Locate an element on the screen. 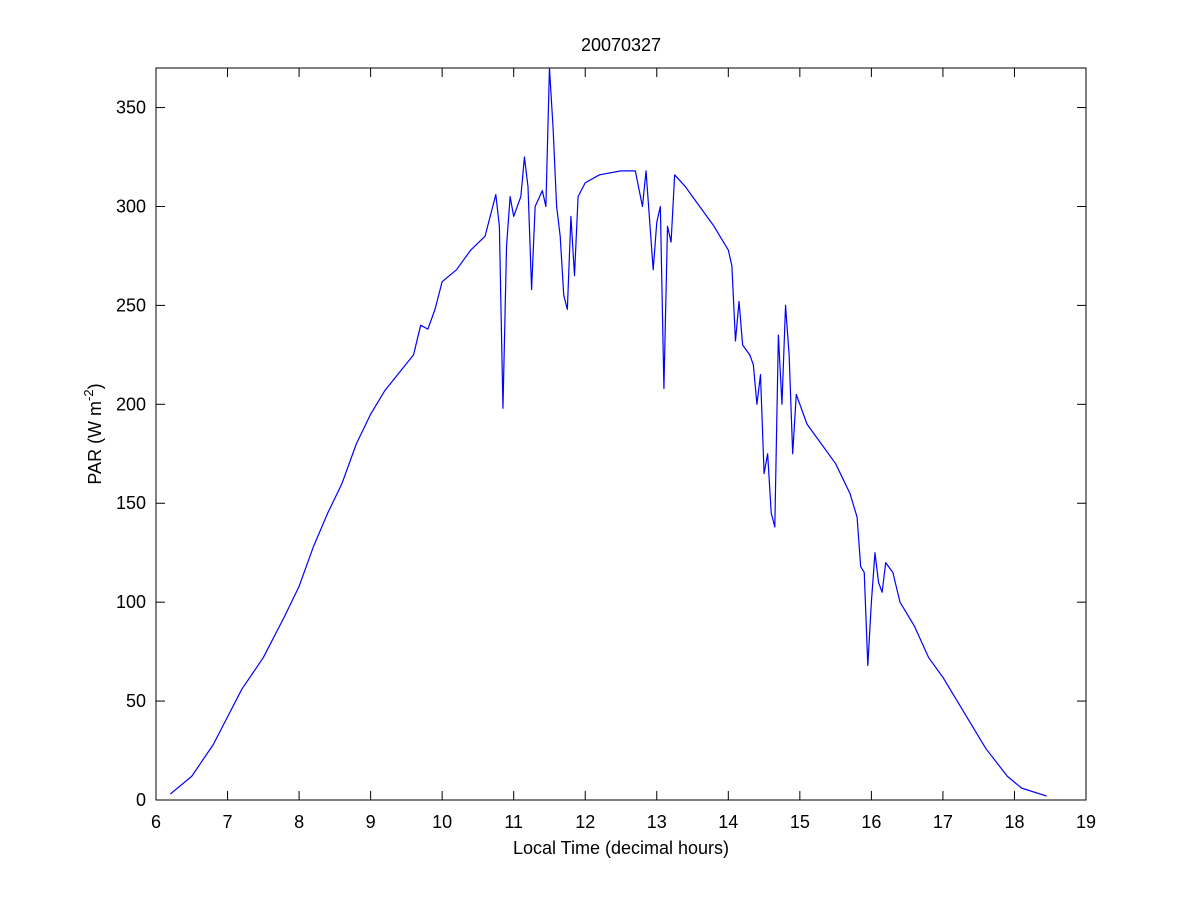 The width and height of the screenshot is (1200, 905). y-axis-label-sup: -2 is located at coordinates (88, 395).